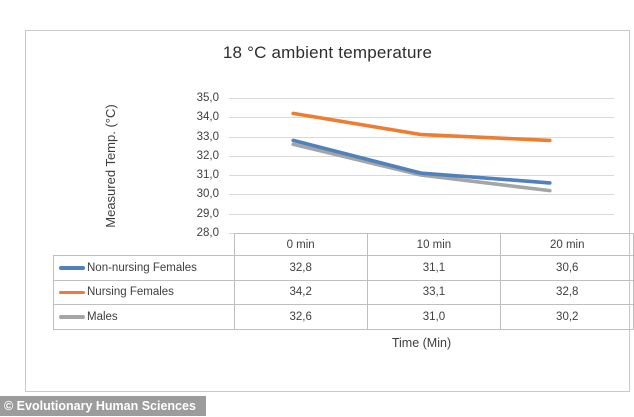 The height and width of the screenshot is (417, 634). What do you see at coordinates (434, 292) in the screenshot?
I see `value-cell: 33,1` at bounding box center [434, 292].